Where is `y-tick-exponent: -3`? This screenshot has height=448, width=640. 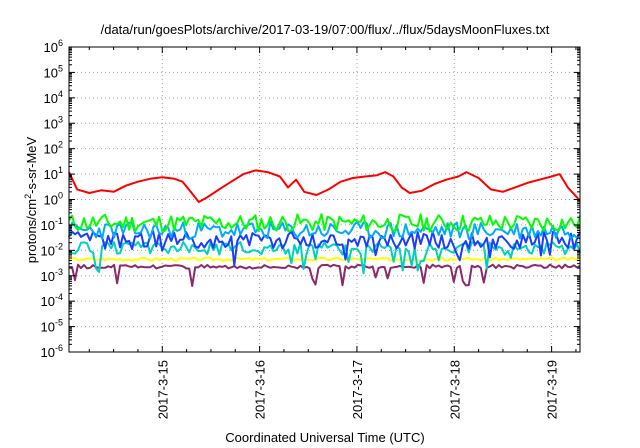
y-tick-exponent: -3 is located at coordinates (59, 272).